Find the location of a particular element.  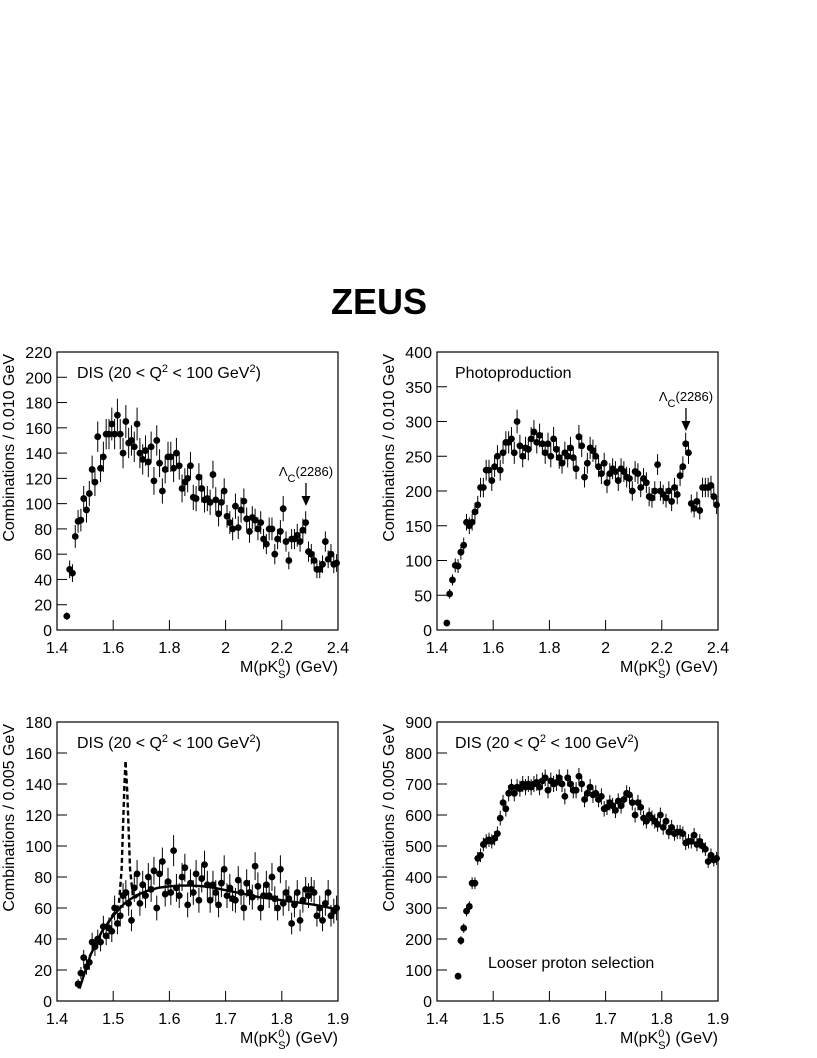

y-tick-label: 40 is located at coordinates (43, 940).